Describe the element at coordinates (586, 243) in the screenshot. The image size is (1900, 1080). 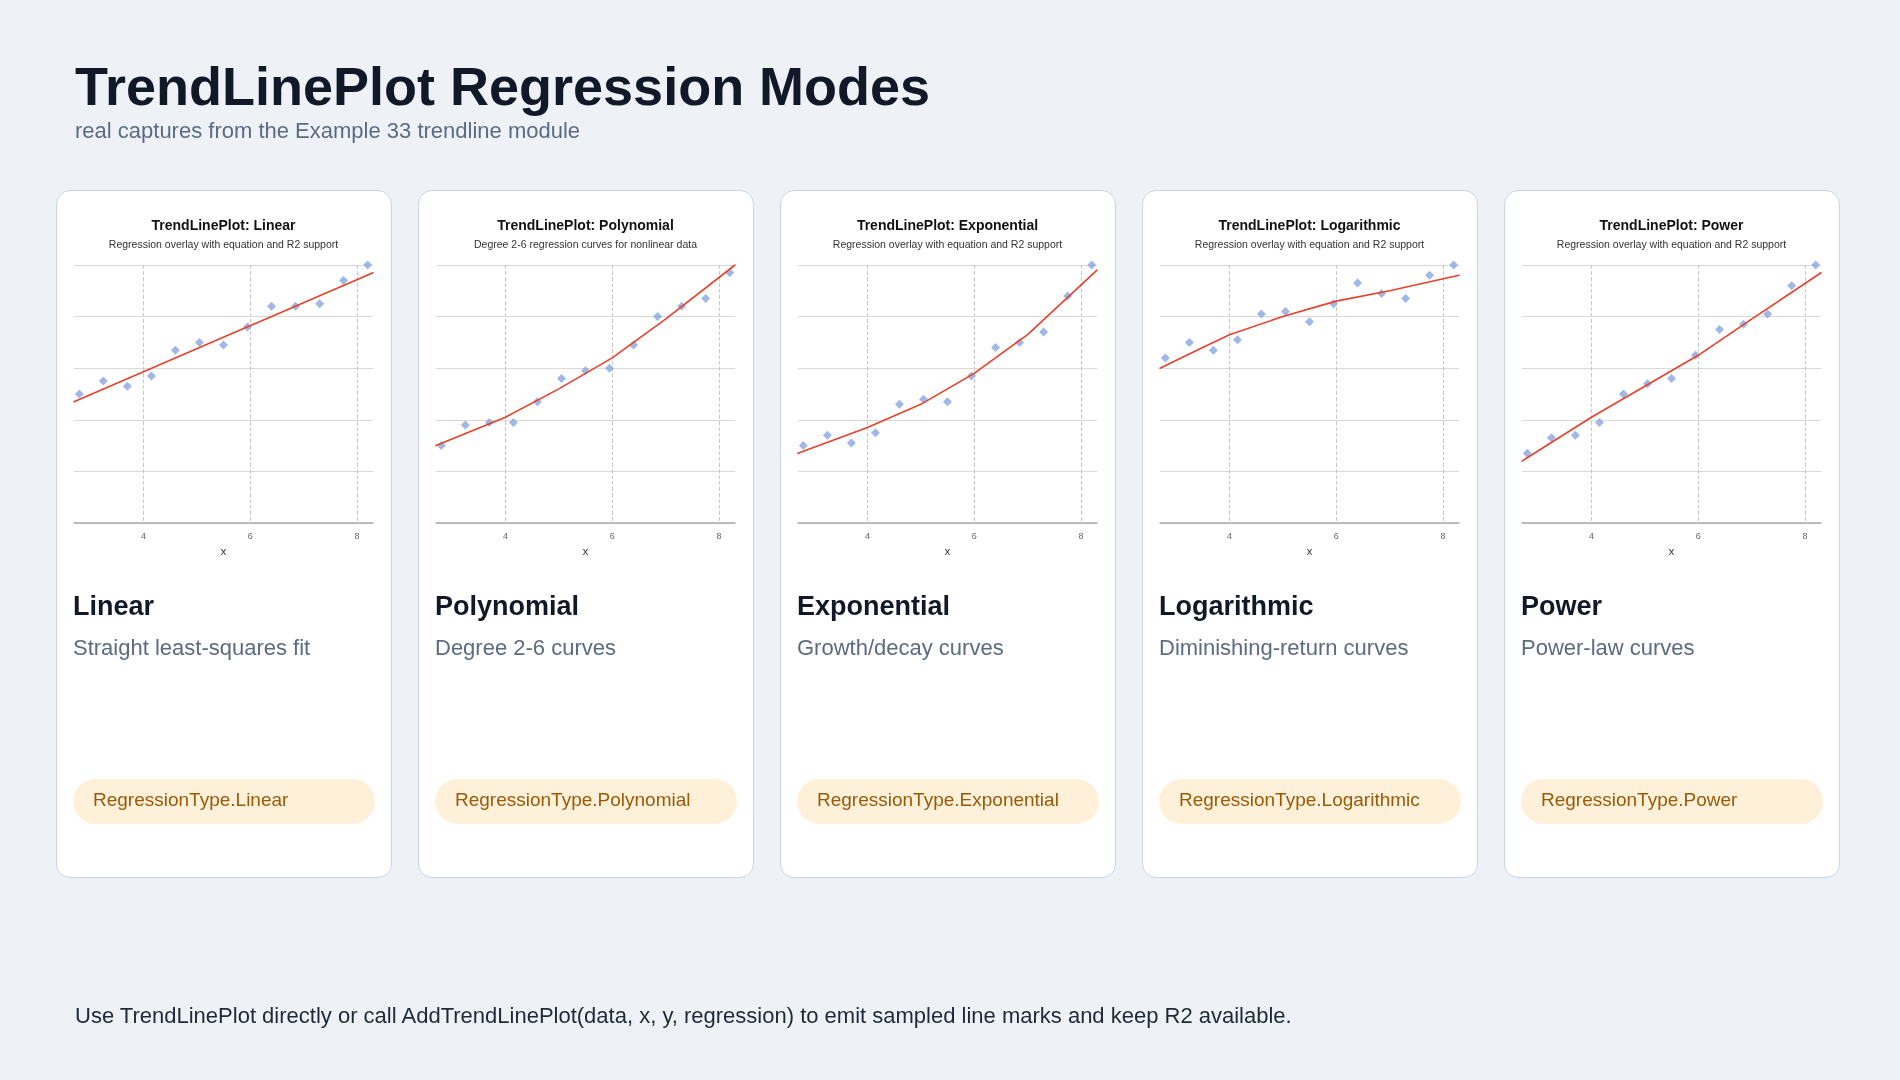
I see `chart-subtitle: Degree 2-6 regression curves for nonlinear data` at that location.